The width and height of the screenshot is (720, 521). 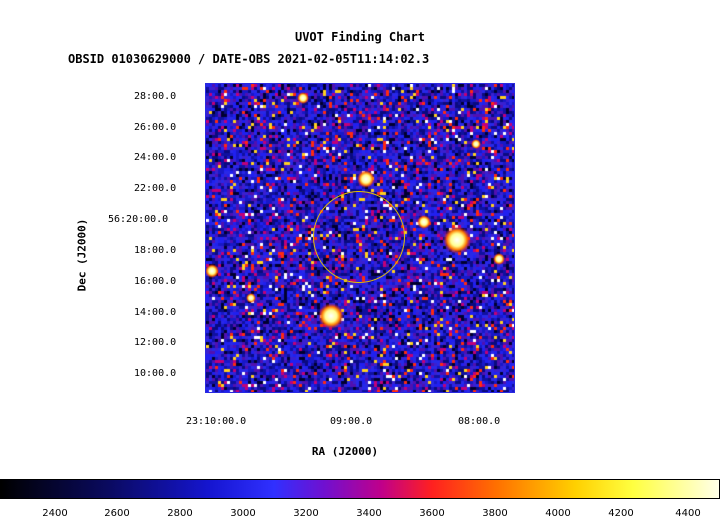 I want to click on y-tick-label: 10:00.0, so click(x=155, y=373).